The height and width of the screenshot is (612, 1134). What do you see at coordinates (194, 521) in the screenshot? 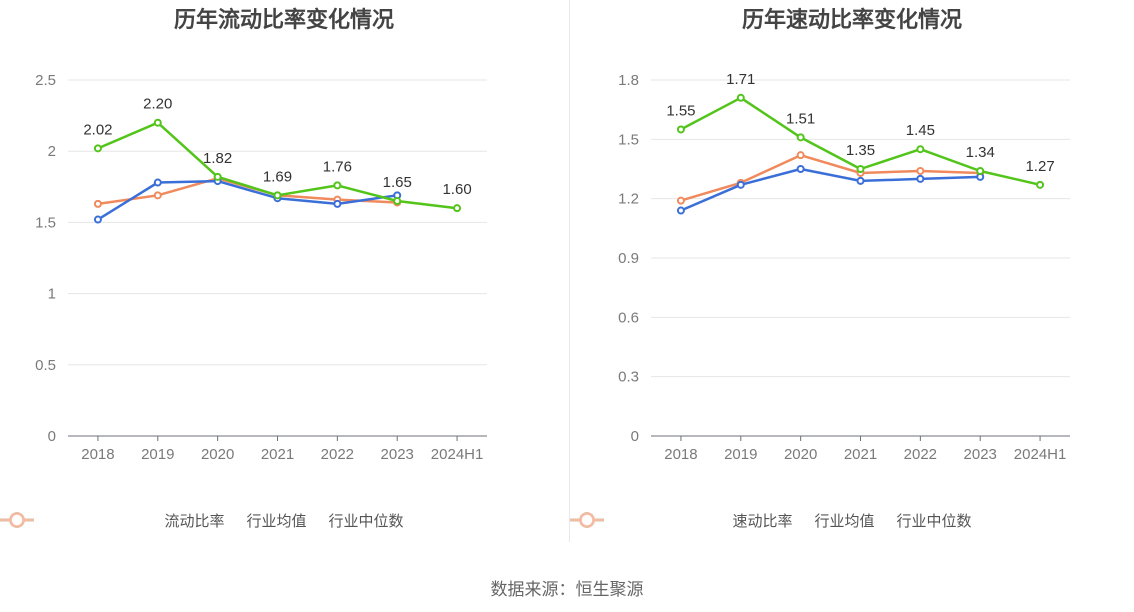
I see `legend-label: 流动比率` at bounding box center [194, 521].